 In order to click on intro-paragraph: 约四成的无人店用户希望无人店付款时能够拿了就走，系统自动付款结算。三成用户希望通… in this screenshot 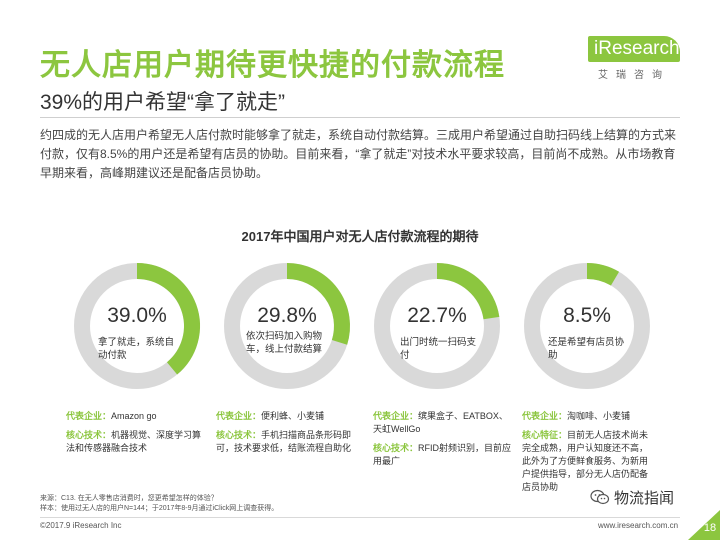, I will do `click(358, 154)`.